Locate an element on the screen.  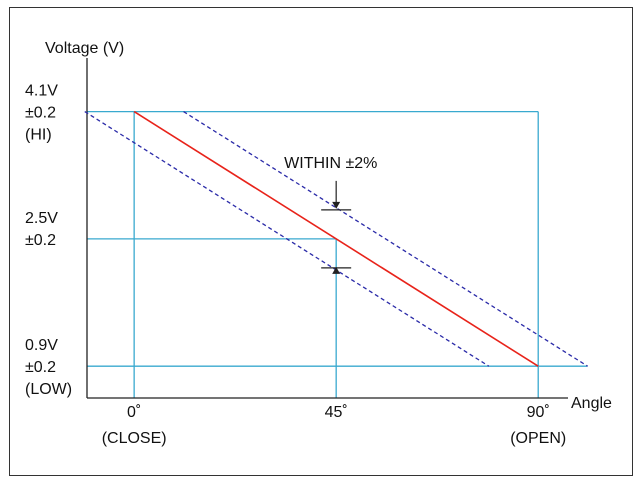
annotation-arrow-head is located at coordinates (336, 205).